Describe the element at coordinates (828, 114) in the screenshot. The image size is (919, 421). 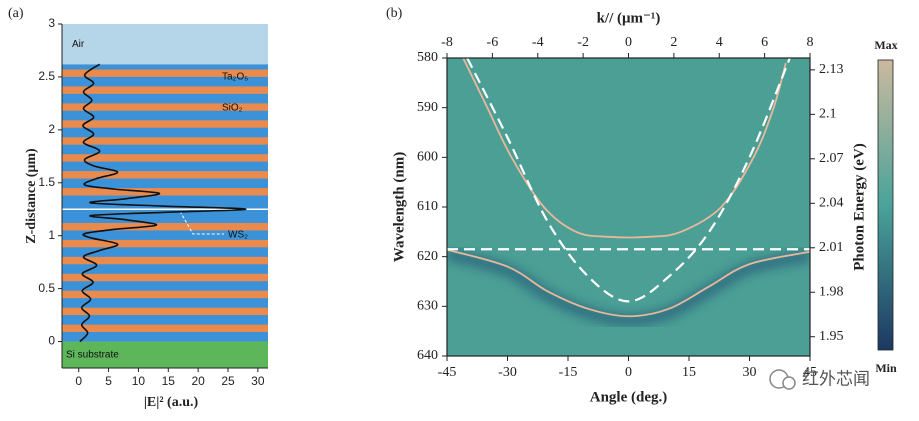
I see `y2-tick-label: 2.1` at that location.